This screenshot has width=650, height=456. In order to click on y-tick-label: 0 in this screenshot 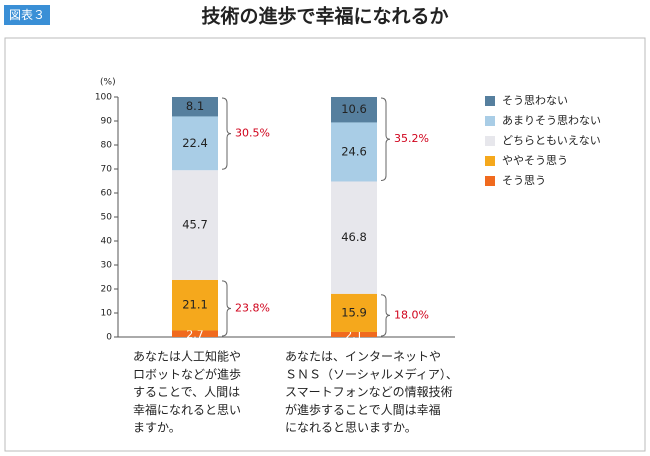, I will do `click(109, 338)`.